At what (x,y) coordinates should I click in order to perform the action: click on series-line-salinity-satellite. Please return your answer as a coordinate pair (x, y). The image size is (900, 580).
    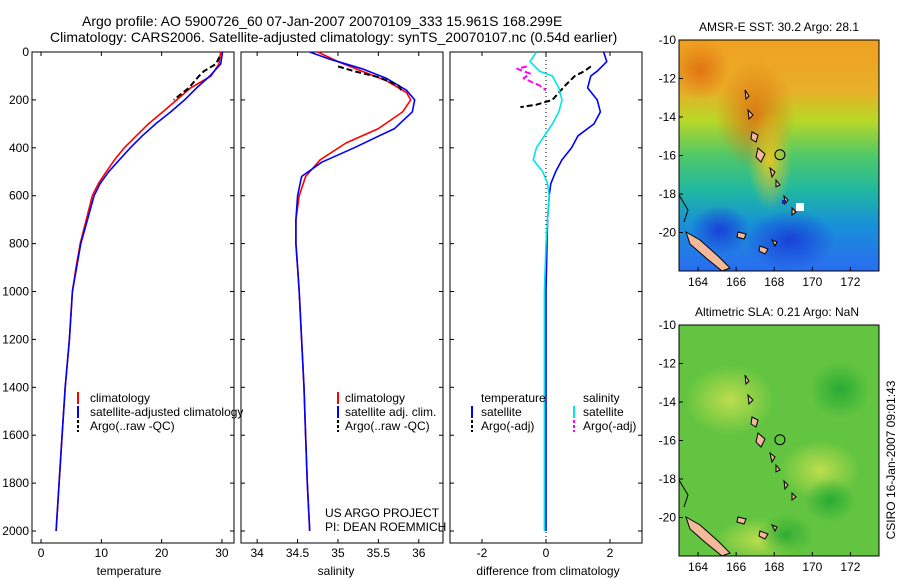
    Looking at the image, I should click on (546, 291).